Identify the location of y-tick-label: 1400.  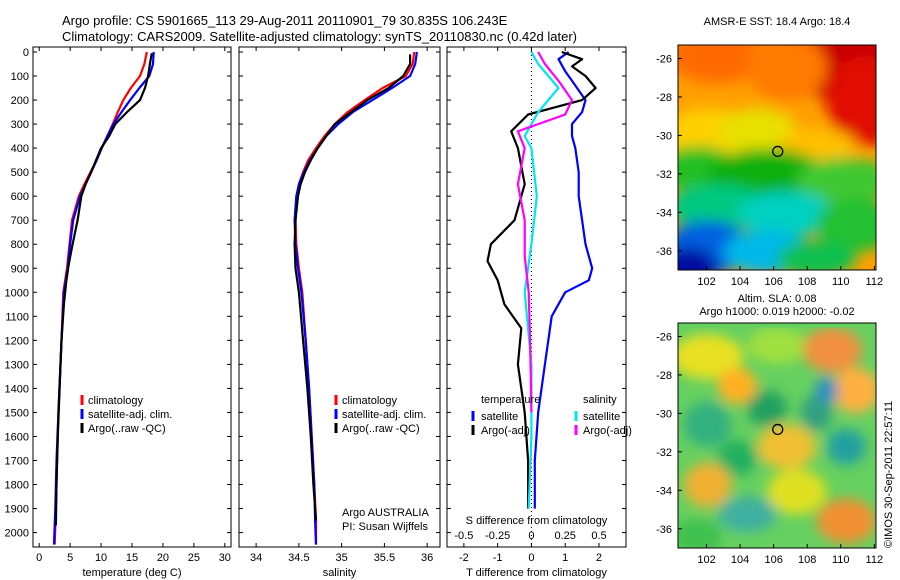
(17, 389).